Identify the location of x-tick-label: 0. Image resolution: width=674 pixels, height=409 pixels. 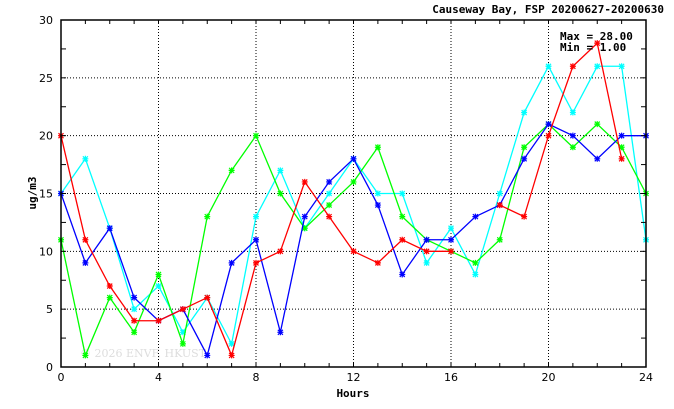
(61, 377).